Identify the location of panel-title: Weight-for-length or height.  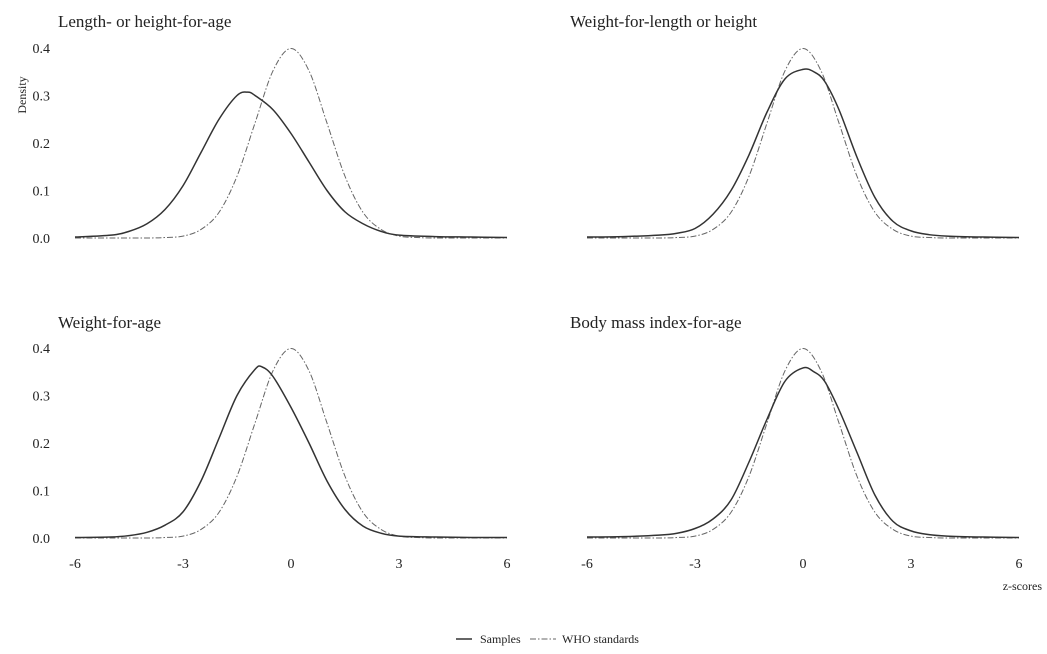
(663, 21).